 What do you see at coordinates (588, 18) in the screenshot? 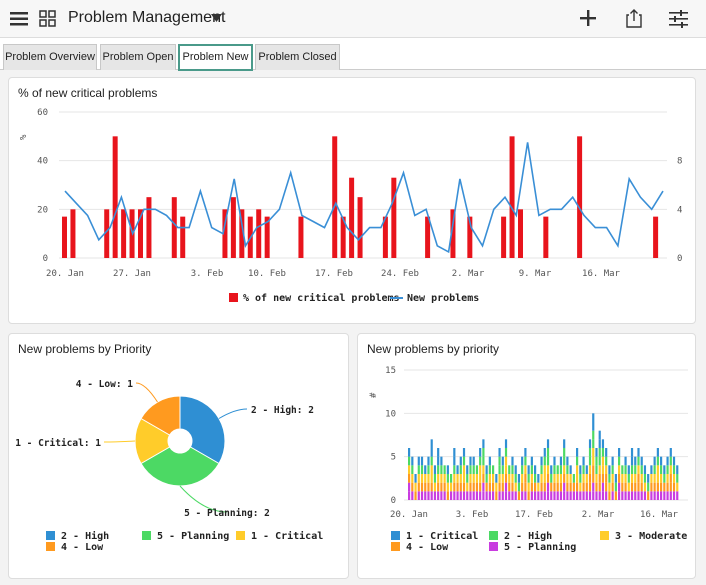
I see `plus-icon` at bounding box center [588, 18].